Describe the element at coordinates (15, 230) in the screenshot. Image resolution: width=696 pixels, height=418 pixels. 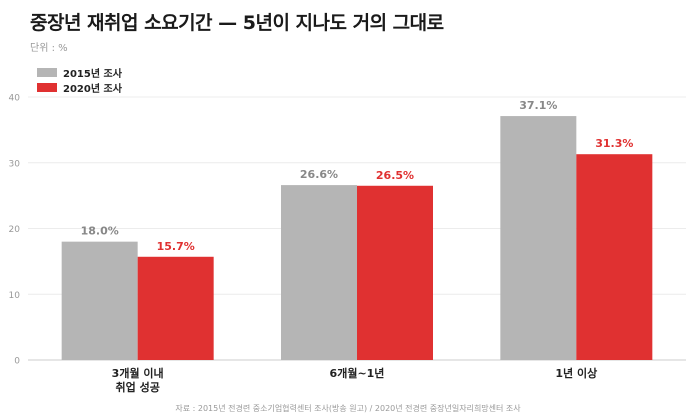
I see `y-tick-label: 20` at that location.